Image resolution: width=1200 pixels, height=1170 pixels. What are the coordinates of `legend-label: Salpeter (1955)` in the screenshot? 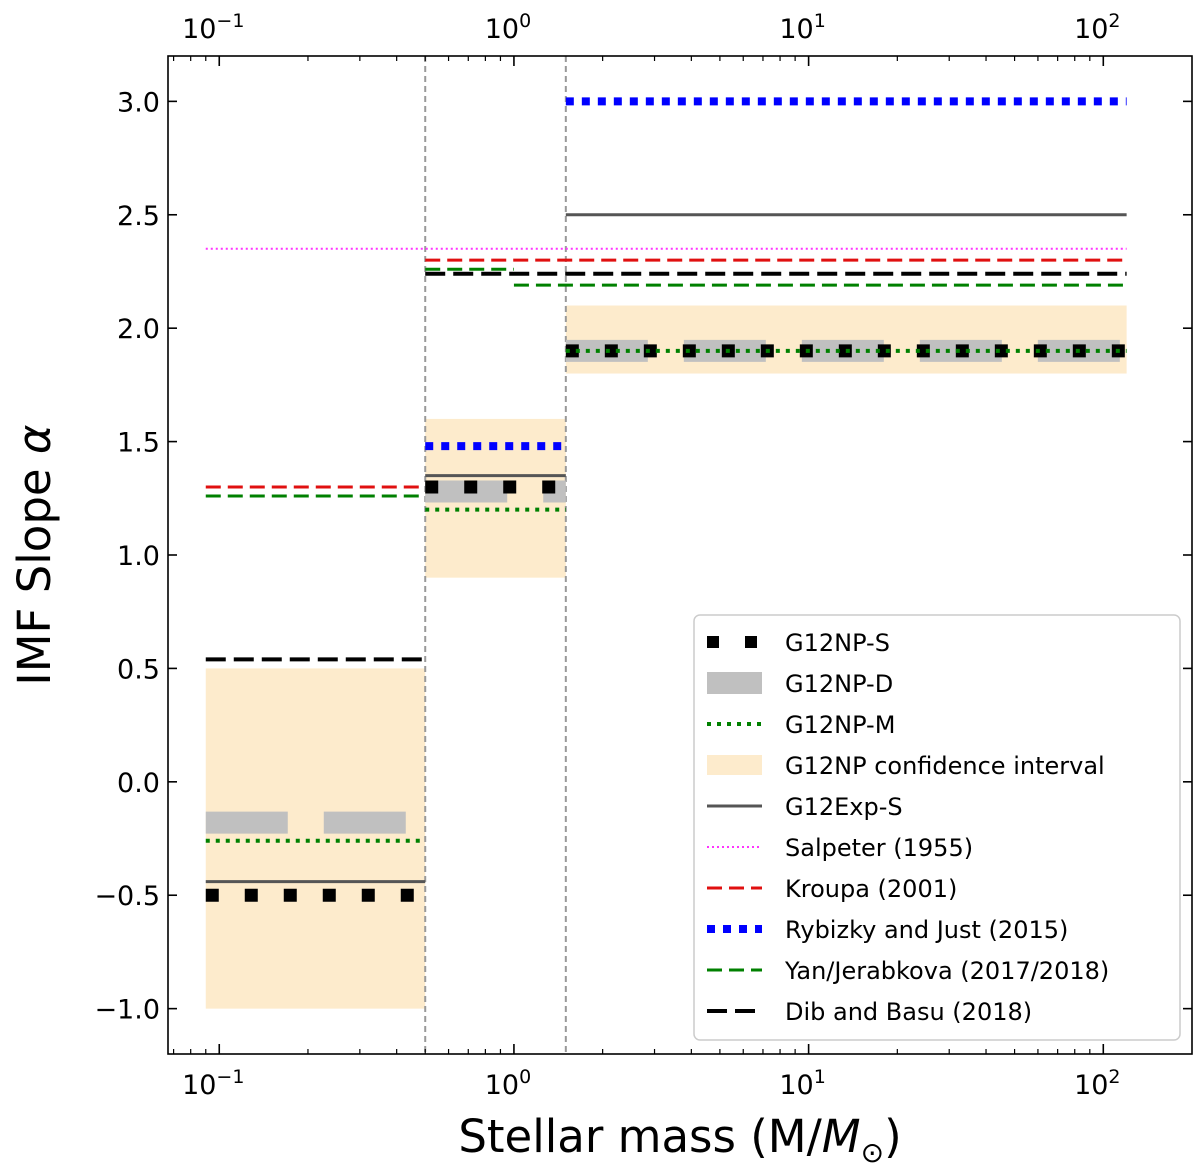 It's located at (879, 848).